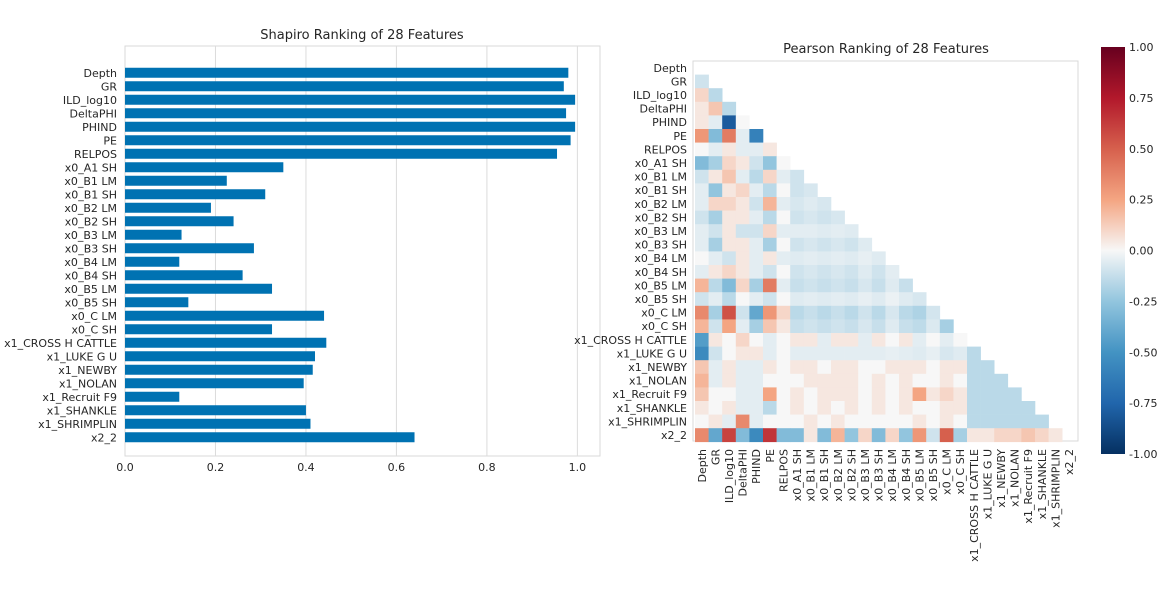  What do you see at coordinates (1113, 250) in the screenshot?
I see `colorbar-gradient` at bounding box center [1113, 250].